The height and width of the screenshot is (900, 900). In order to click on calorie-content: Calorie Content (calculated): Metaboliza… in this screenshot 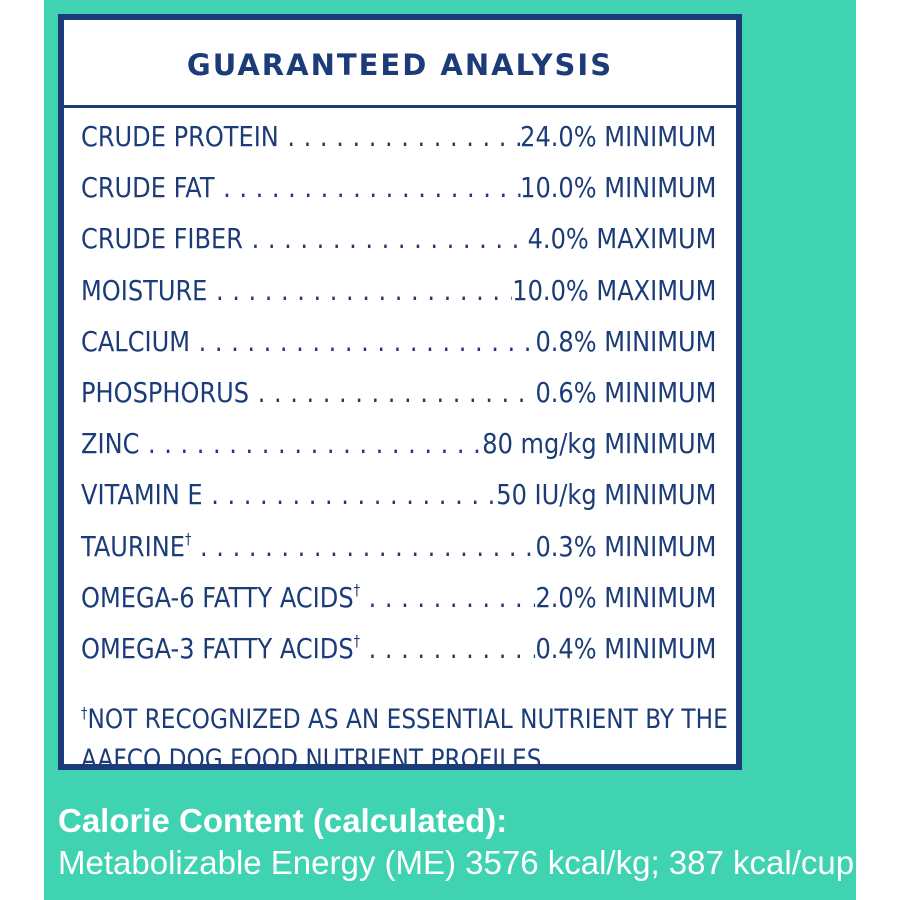, I will do `click(456, 842)`.